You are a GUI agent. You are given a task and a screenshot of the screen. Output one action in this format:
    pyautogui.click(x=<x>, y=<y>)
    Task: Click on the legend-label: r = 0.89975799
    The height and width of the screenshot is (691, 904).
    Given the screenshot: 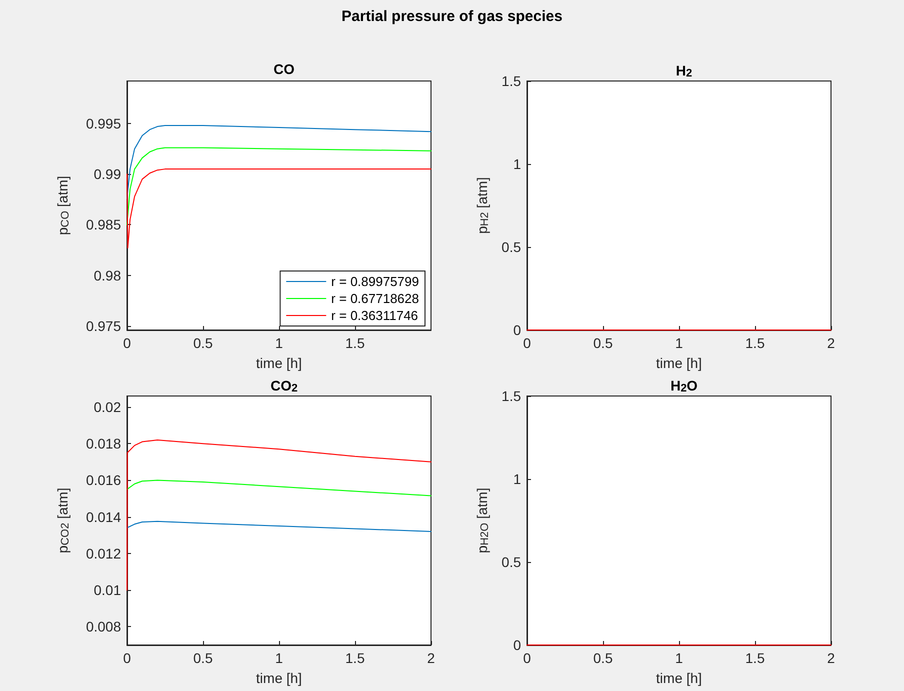 What is the action you would take?
    pyautogui.click(x=375, y=281)
    